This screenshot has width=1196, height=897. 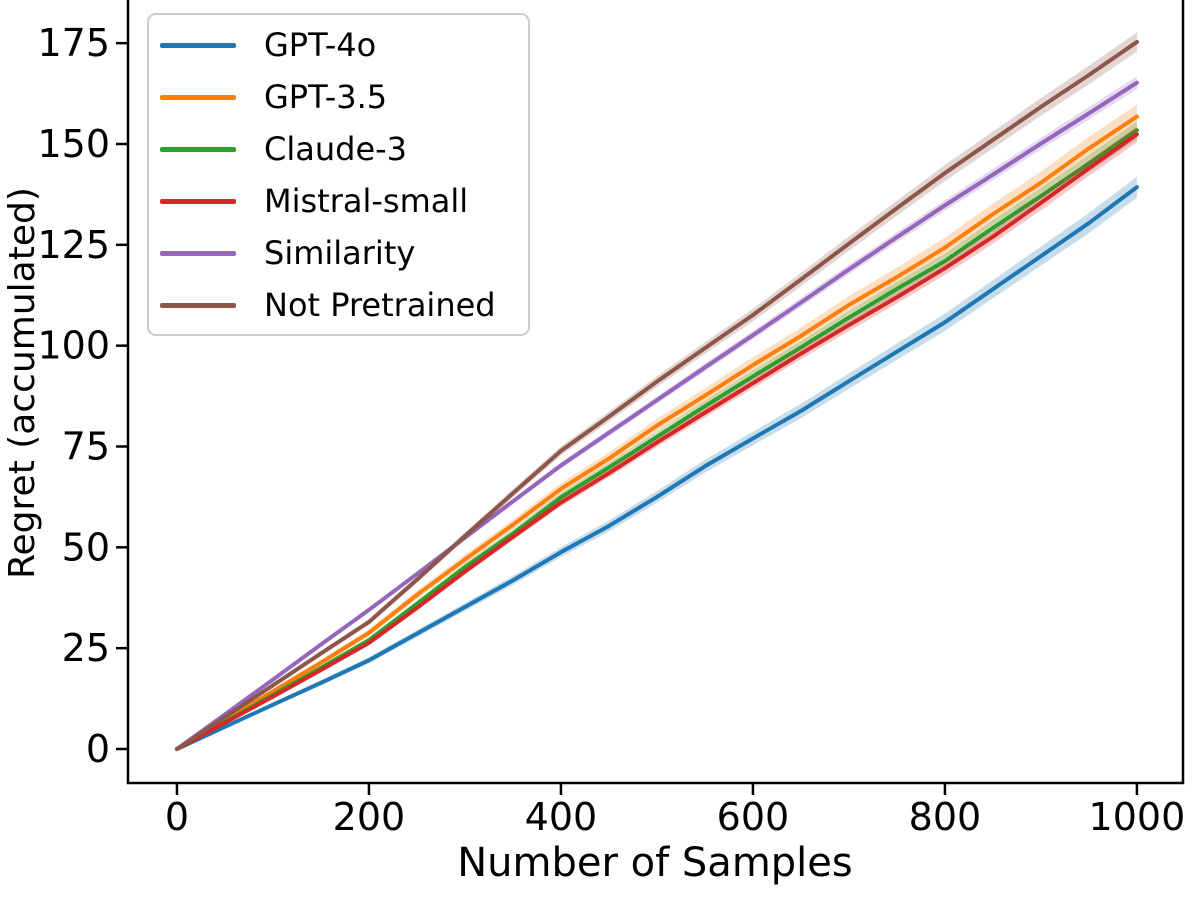 I want to click on x-tick-label: 1000, so click(x=1137, y=817).